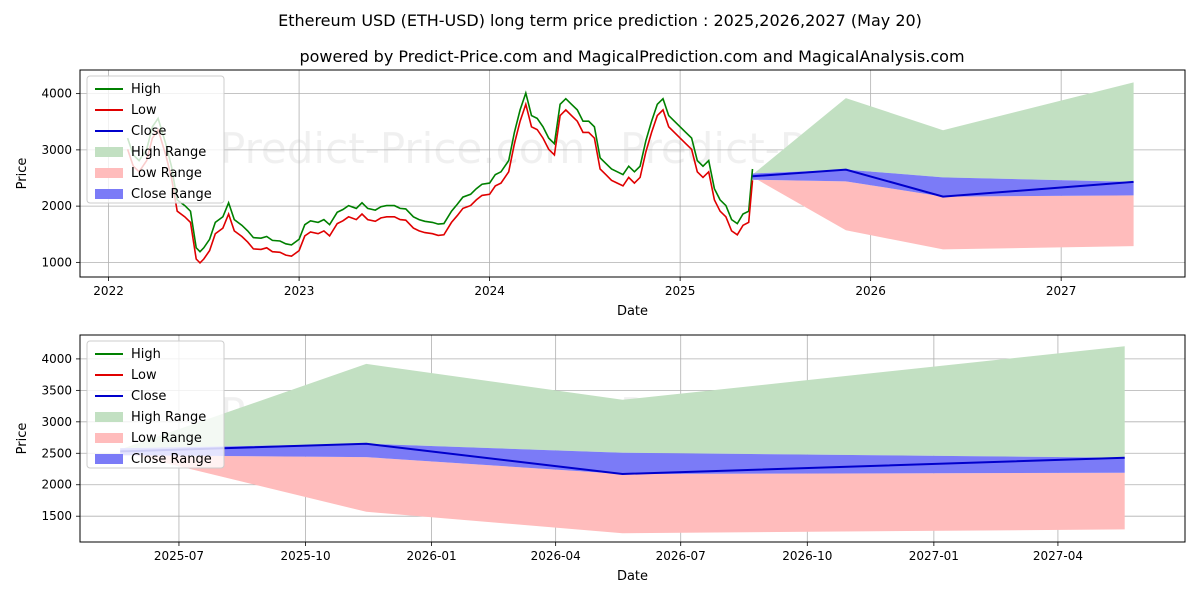 The width and height of the screenshot is (1200, 600). I want to click on top-y-tick-label-1: 2000, so click(56, 206).